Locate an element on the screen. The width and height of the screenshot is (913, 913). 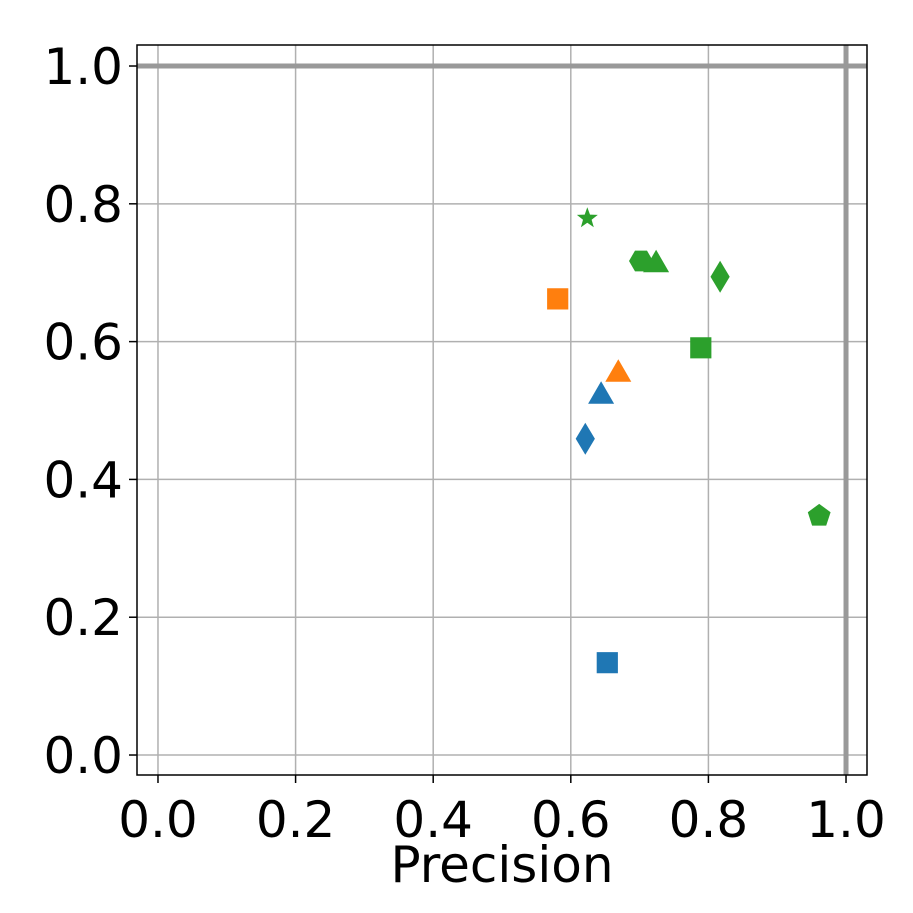
x-tick-label: 1.0 is located at coordinates (846, 820).